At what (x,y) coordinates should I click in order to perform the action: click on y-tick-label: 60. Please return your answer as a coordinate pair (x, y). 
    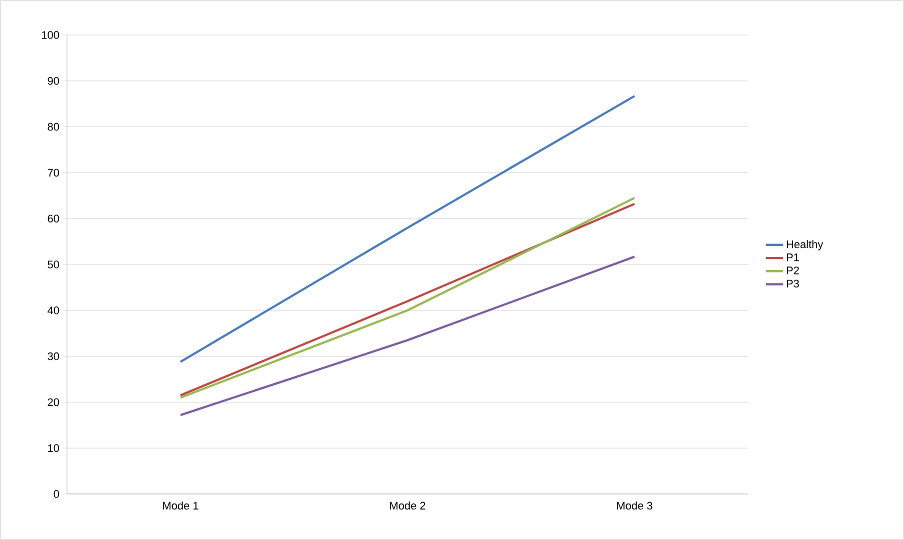
    Looking at the image, I should click on (54, 218).